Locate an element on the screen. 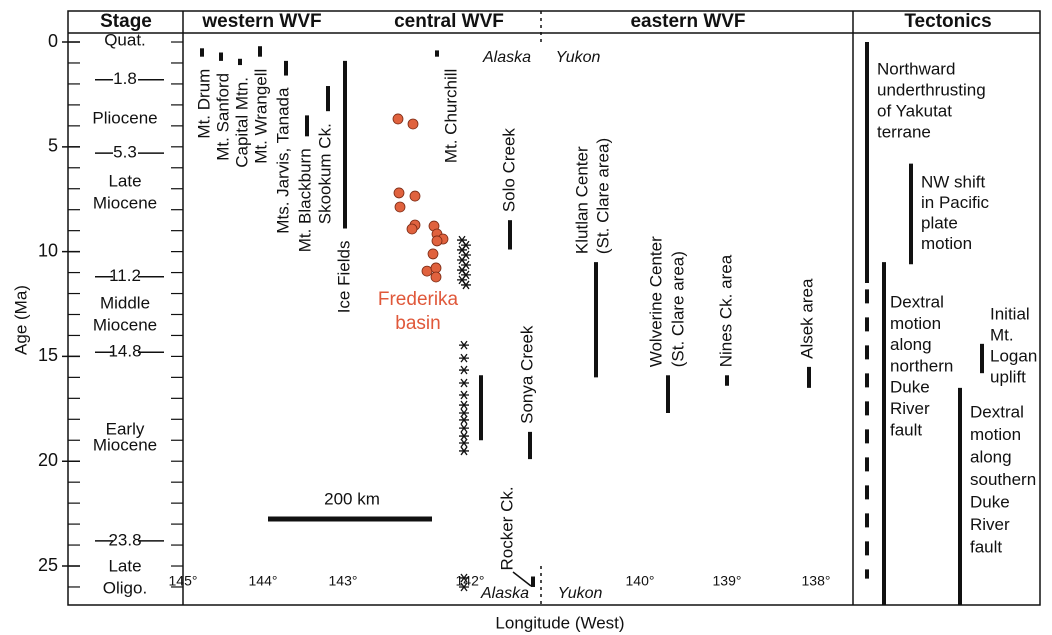 This screenshot has height=635, width=1052. x-tick-label: 140° is located at coordinates (640, 581).